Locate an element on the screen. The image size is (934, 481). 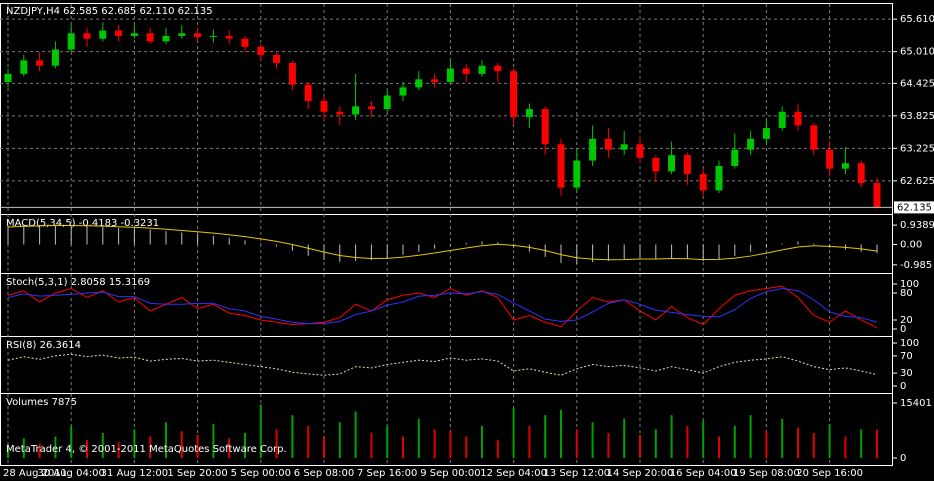
pane-title: RSI(8) 26.3614 is located at coordinates (43, 345).